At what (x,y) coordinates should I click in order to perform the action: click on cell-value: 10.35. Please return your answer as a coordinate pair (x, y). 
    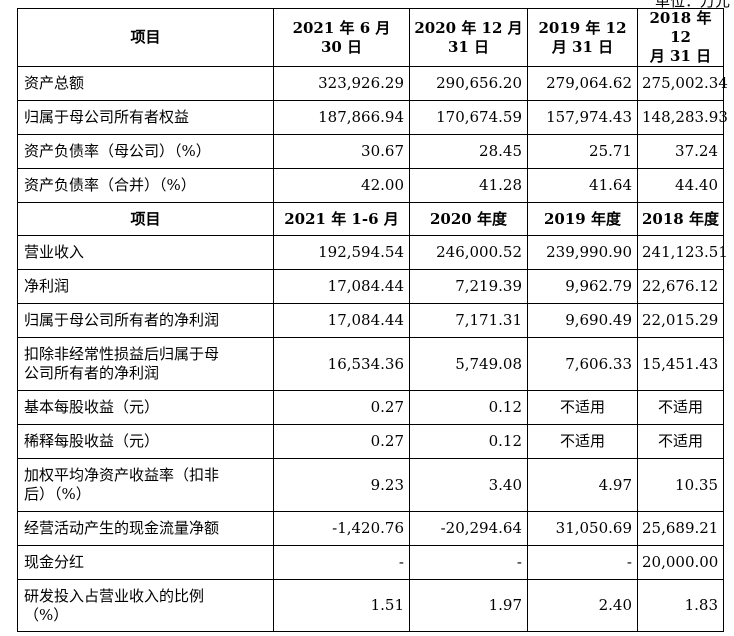
    Looking at the image, I should click on (680, 485).